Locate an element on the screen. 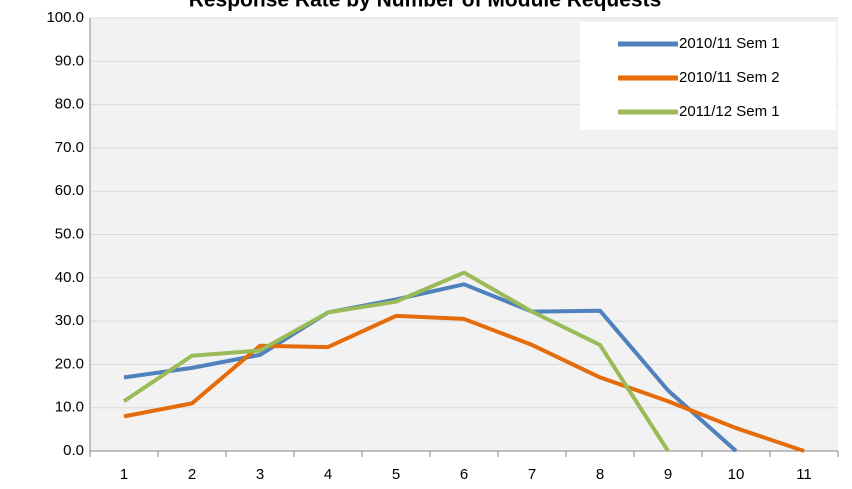 Image resolution: width=852 pixels, height=489 pixels. y-tick-label: 10.0 is located at coordinates (69, 407).